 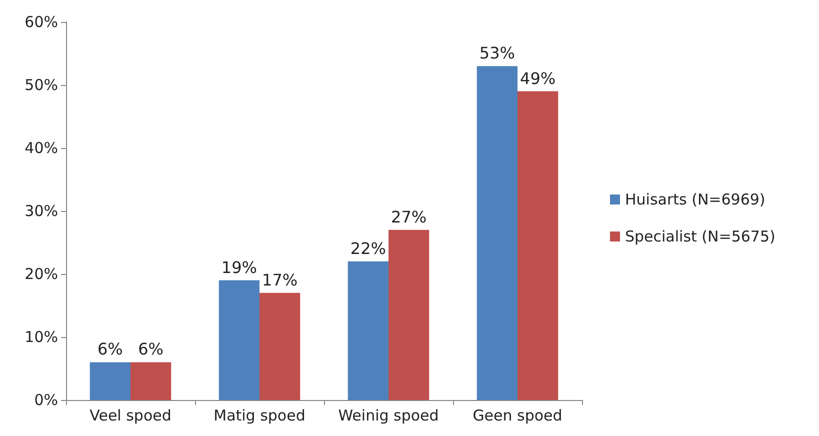 I want to click on data-label: 49%, so click(x=538, y=78).